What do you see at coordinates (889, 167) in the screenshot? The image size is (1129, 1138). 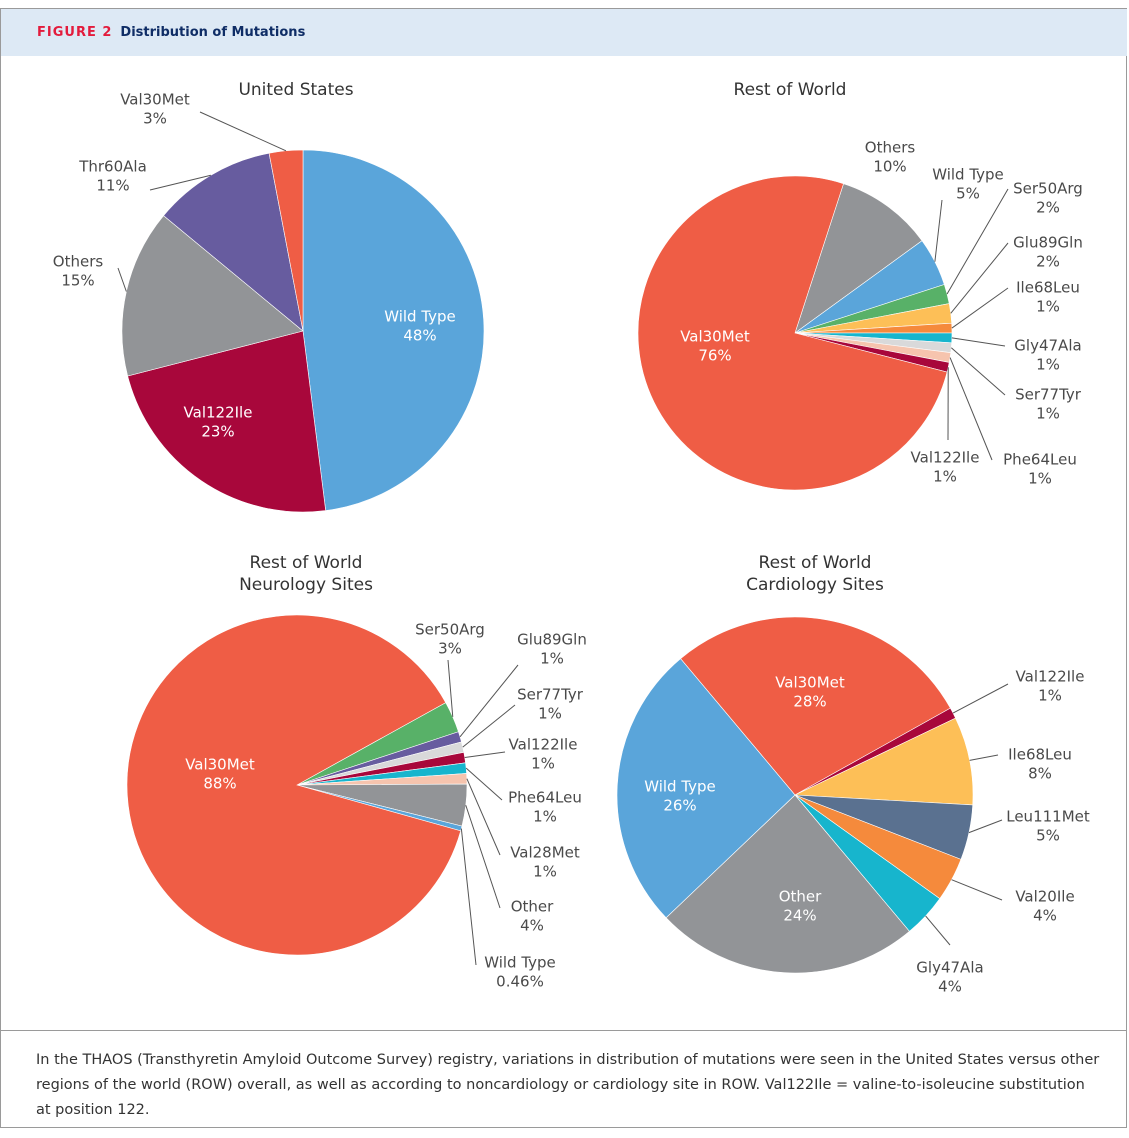 I see `slice-value-label: 10%` at bounding box center [889, 167].